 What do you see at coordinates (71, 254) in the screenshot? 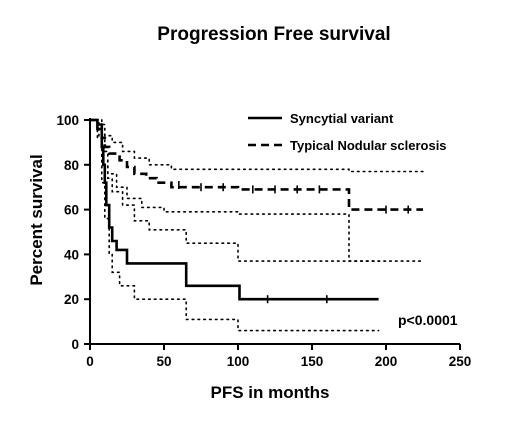
I see `y-tick-label: 40` at bounding box center [71, 254].